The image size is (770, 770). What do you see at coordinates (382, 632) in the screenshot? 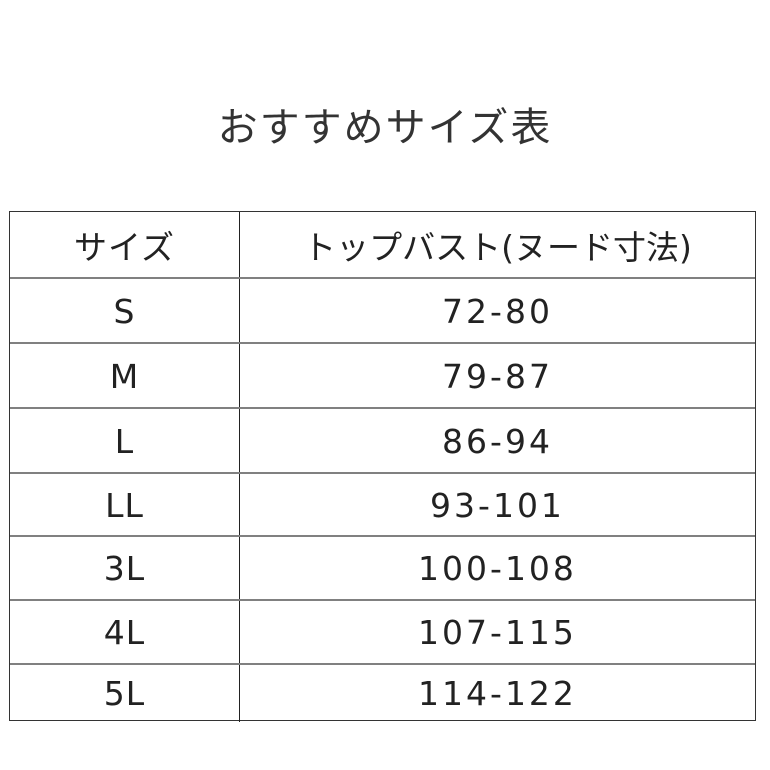
I see `table-row: 4L 107-115` at bounding box center [382, 632].